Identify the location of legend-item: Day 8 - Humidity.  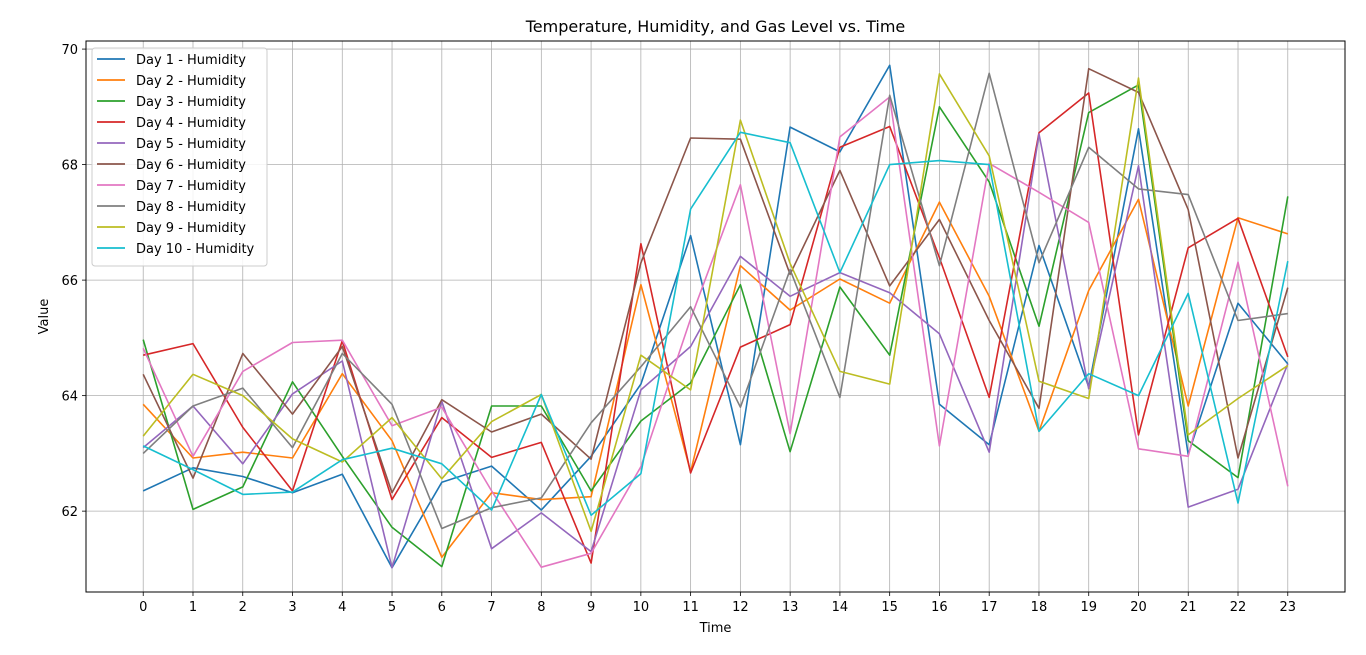
(171, 207).